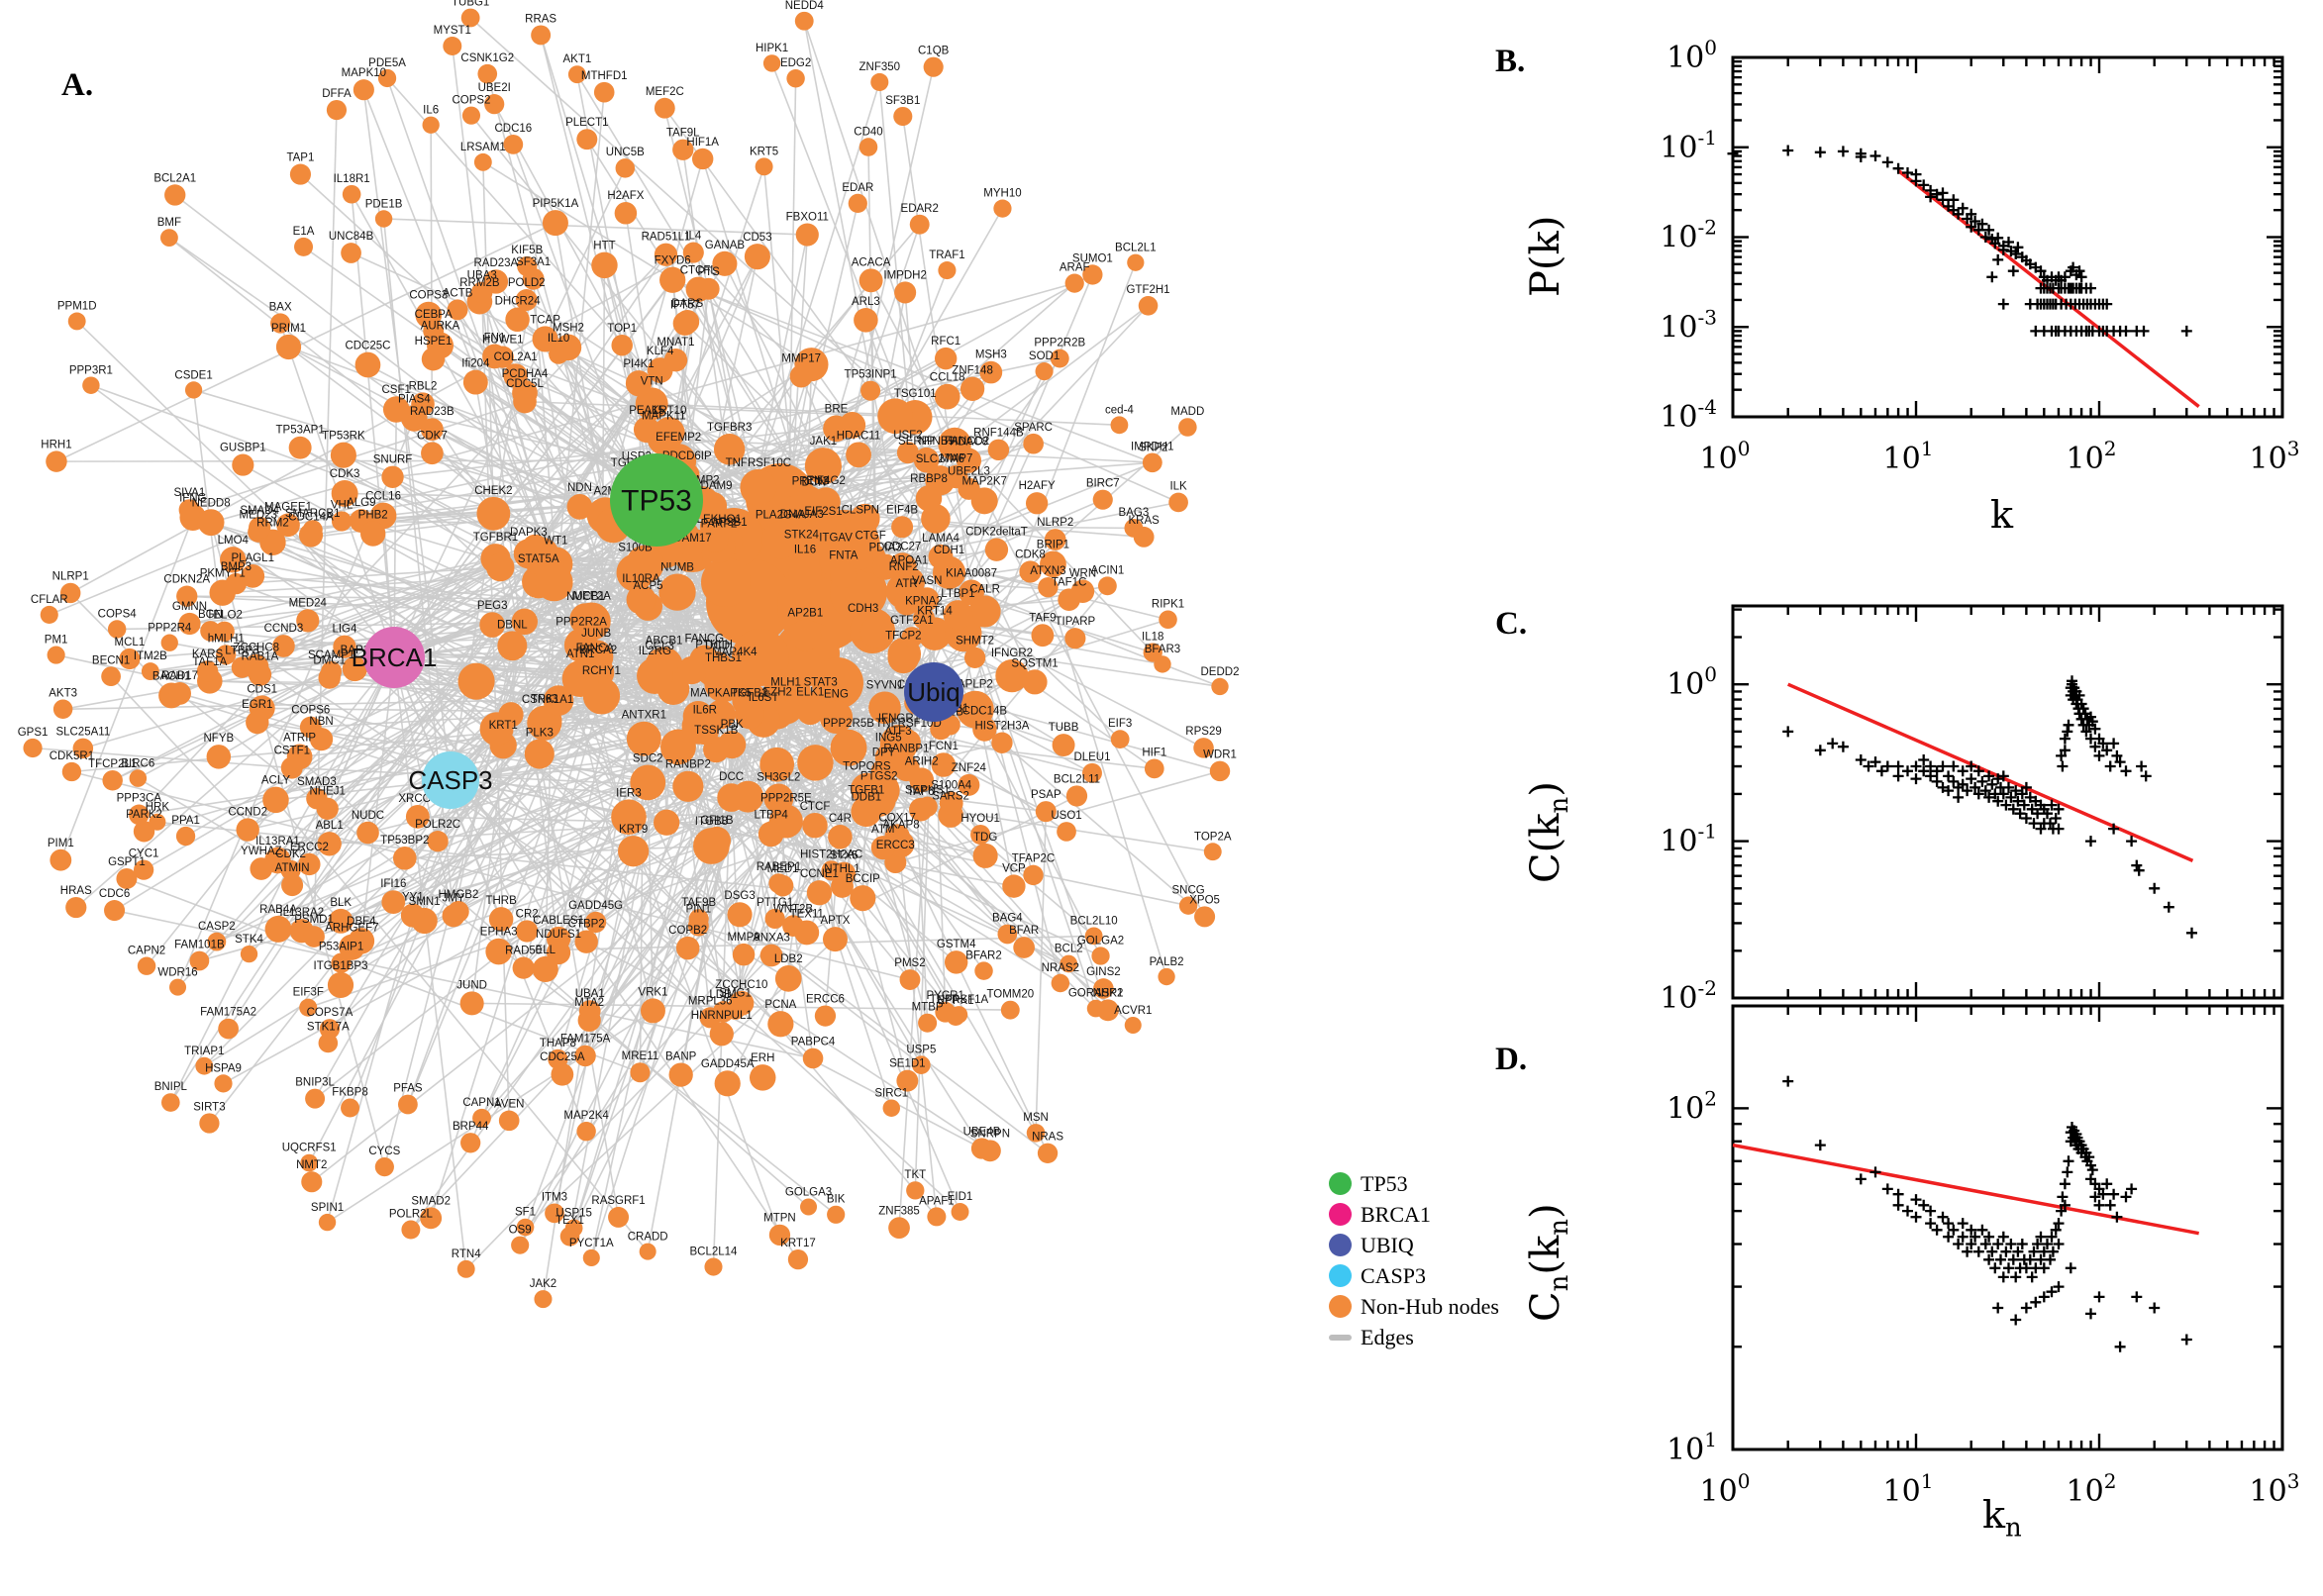  Describe the element at coordinates (904, 275) in the screenshot. I see `network-node-label: IMPDH2` at that location.